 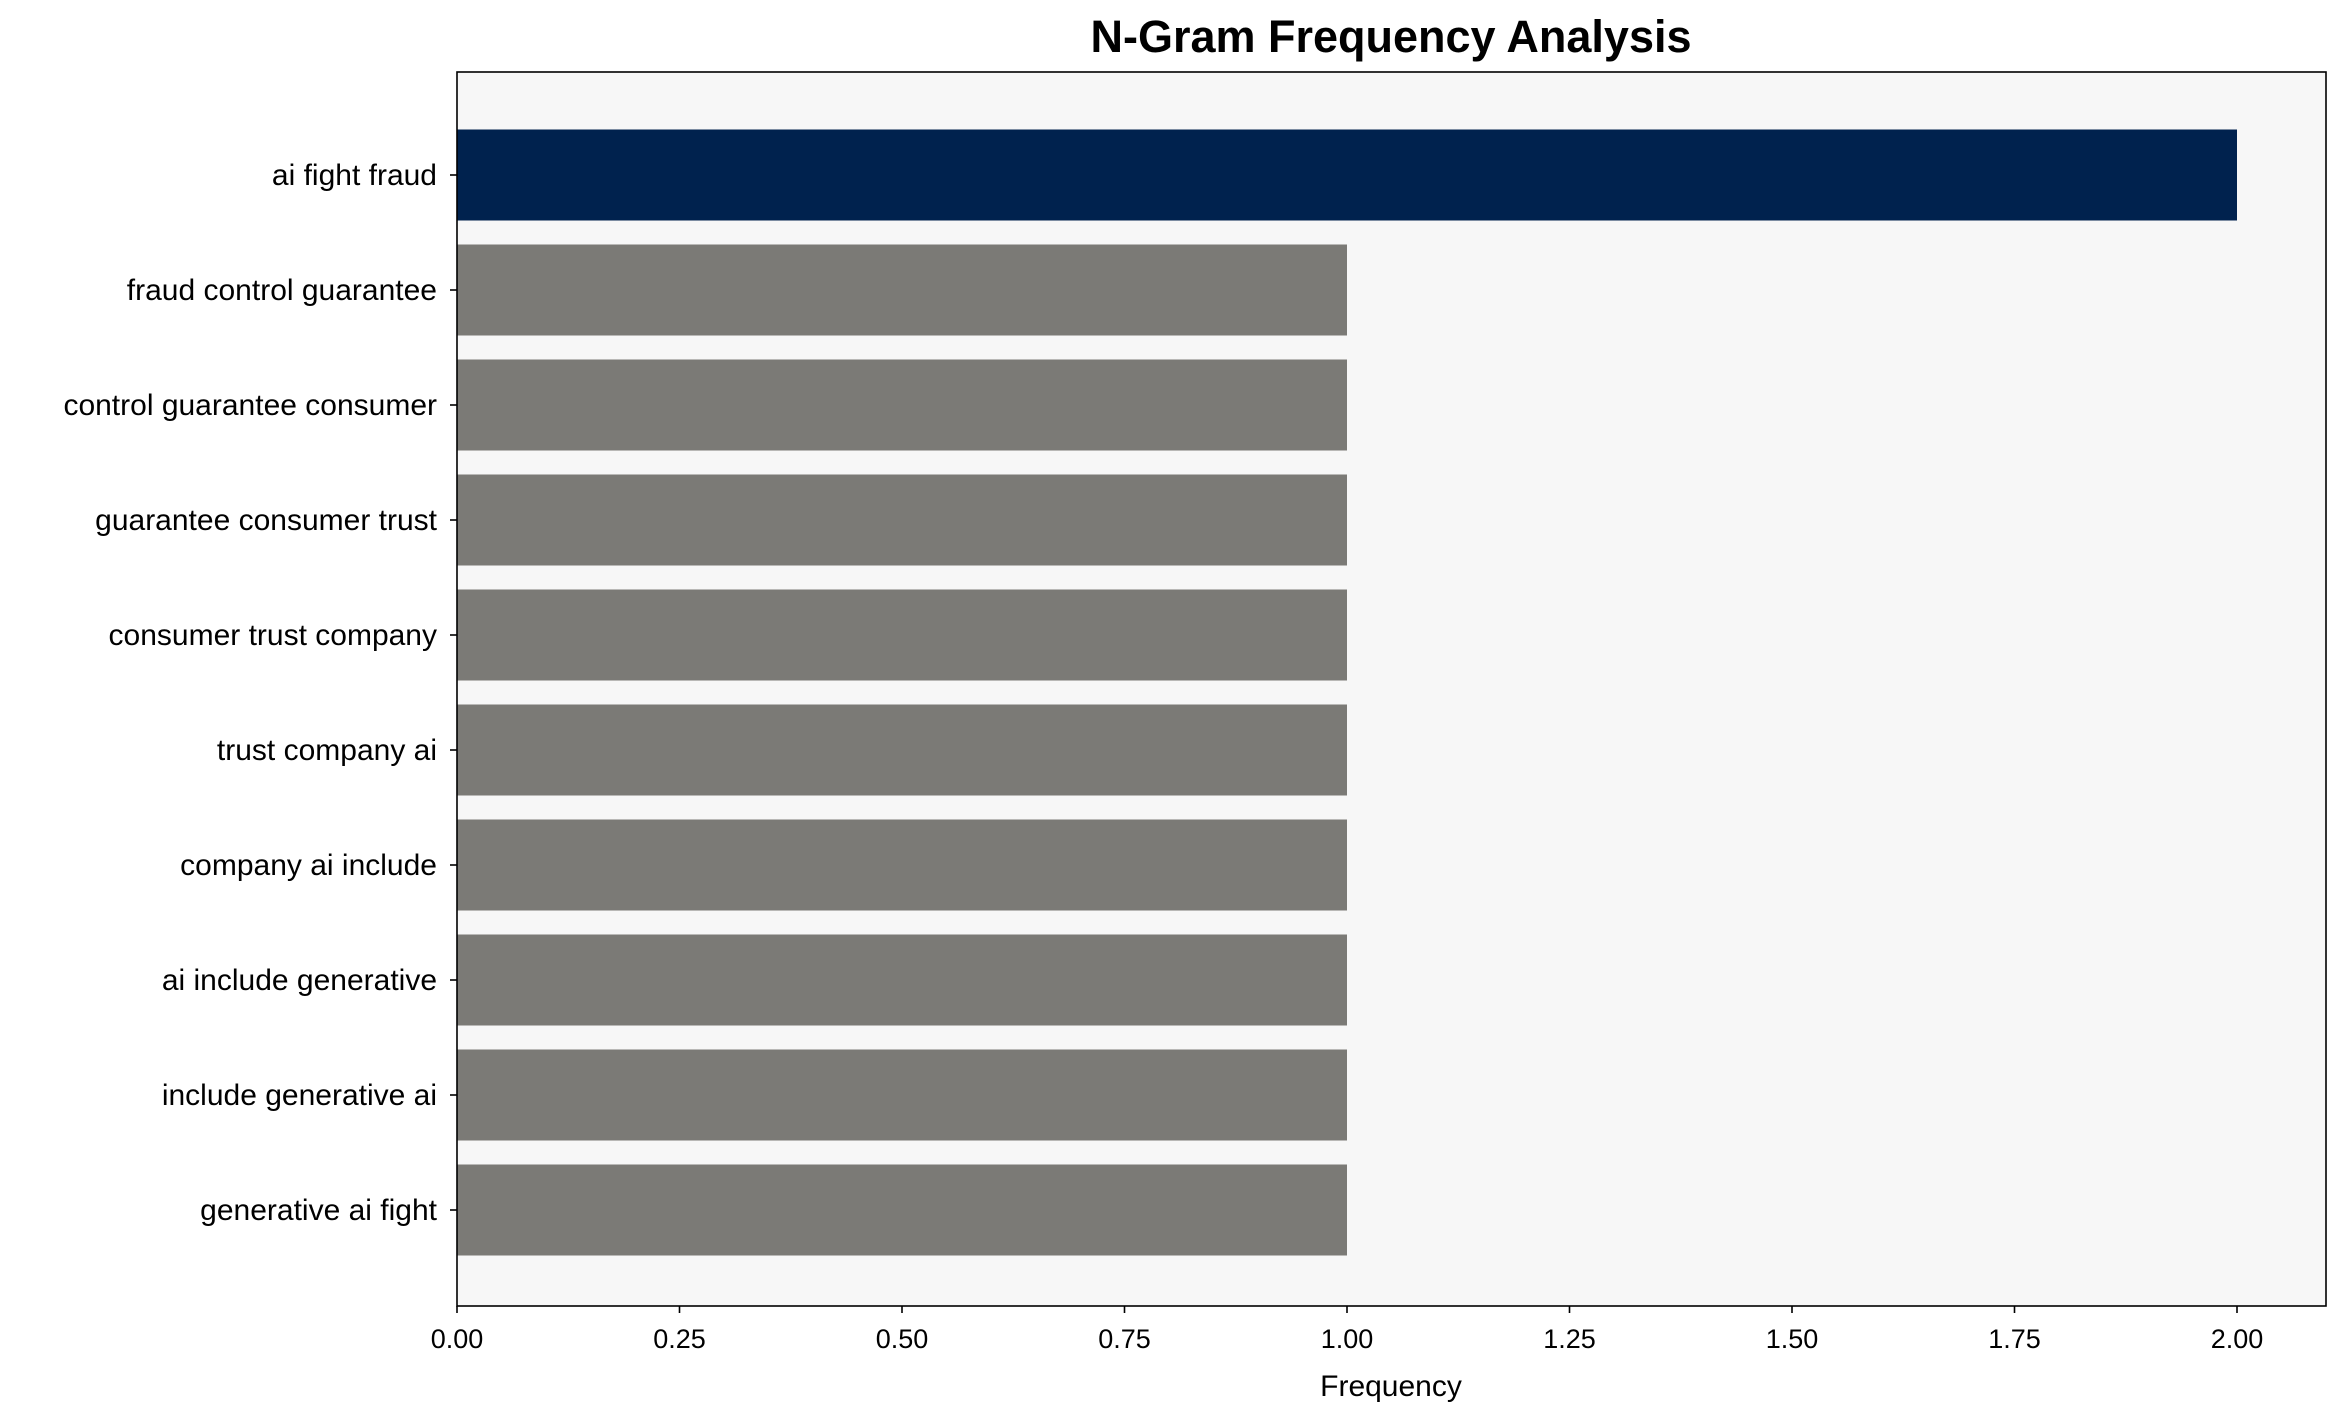 What do you see at coordinates (299, 1095) in the screenshot?
I see `y-tick-label: include generative ai` at bounding box center [299, 1095].